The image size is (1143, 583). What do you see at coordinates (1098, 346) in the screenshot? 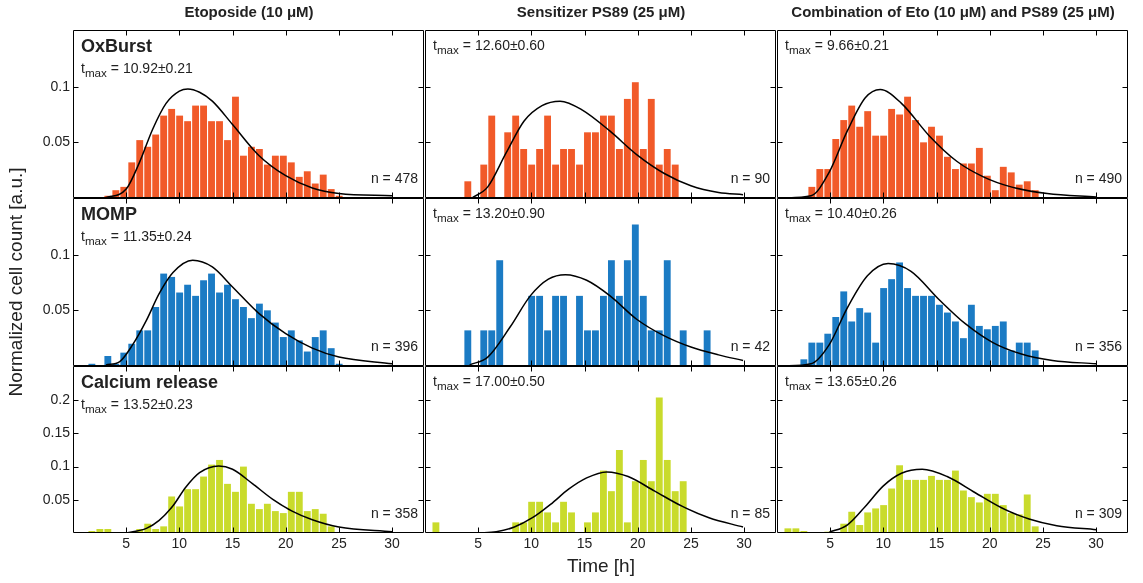
I see `annotation: n = 356` at bounding box center [1098, 346].